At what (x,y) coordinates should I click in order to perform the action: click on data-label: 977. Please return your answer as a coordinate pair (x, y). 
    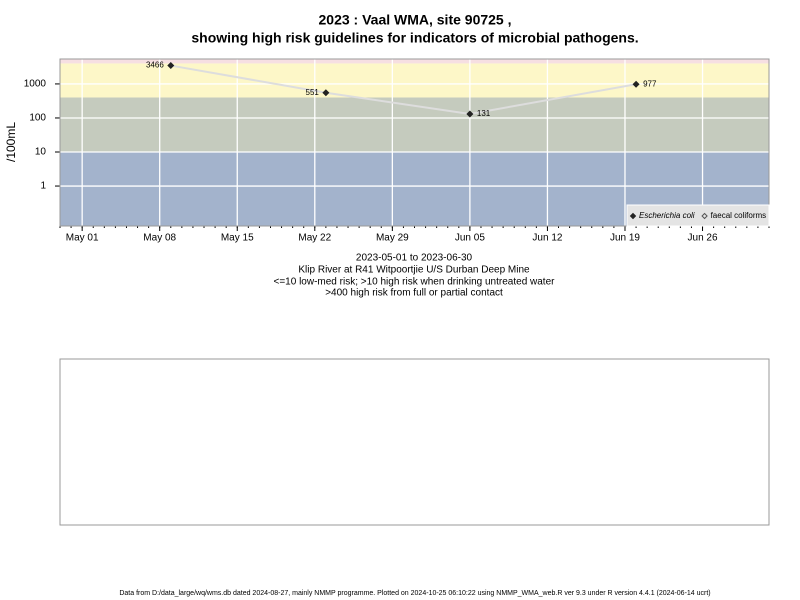
    Looking at the image, I should click on (650, 83).